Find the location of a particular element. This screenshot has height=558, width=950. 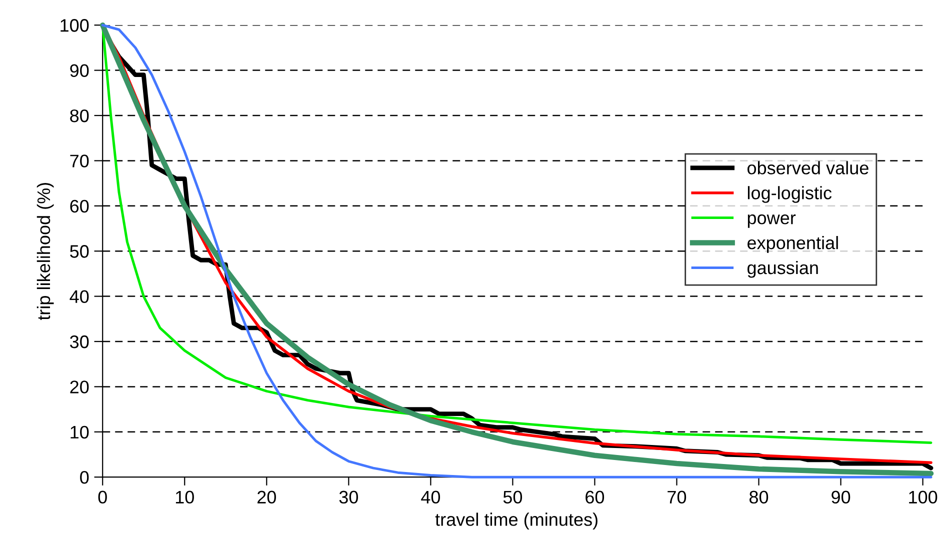

legend-label: gaussian is located at coordinates (783, 269).